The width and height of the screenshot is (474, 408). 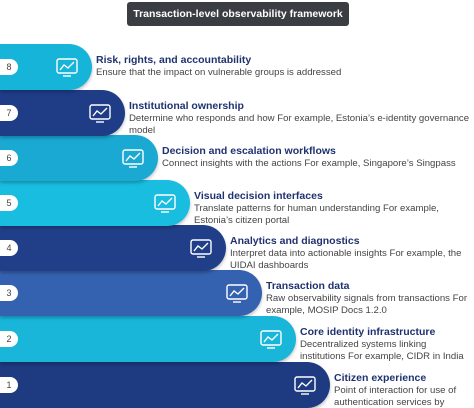 I want to click on layer-title: Core identity infrastructure, so click(x=368, y=332).